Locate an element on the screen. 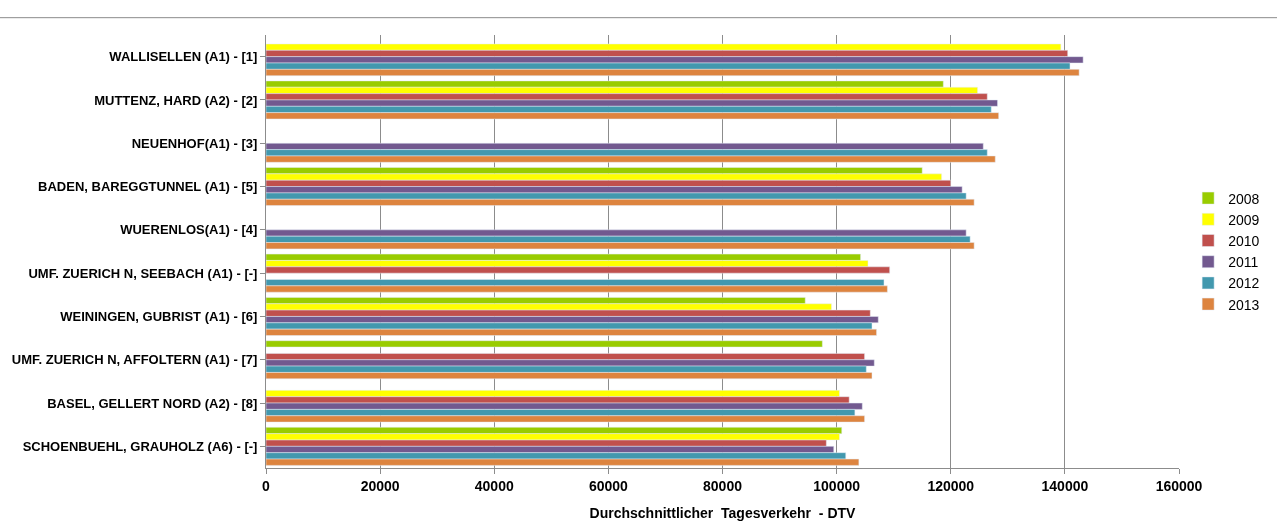 The width and height of the screenshot is (1277, 531). x-axis-title: Durchschnittlicher Tagesverkehr - DTV is located at coordinates (723, 513).